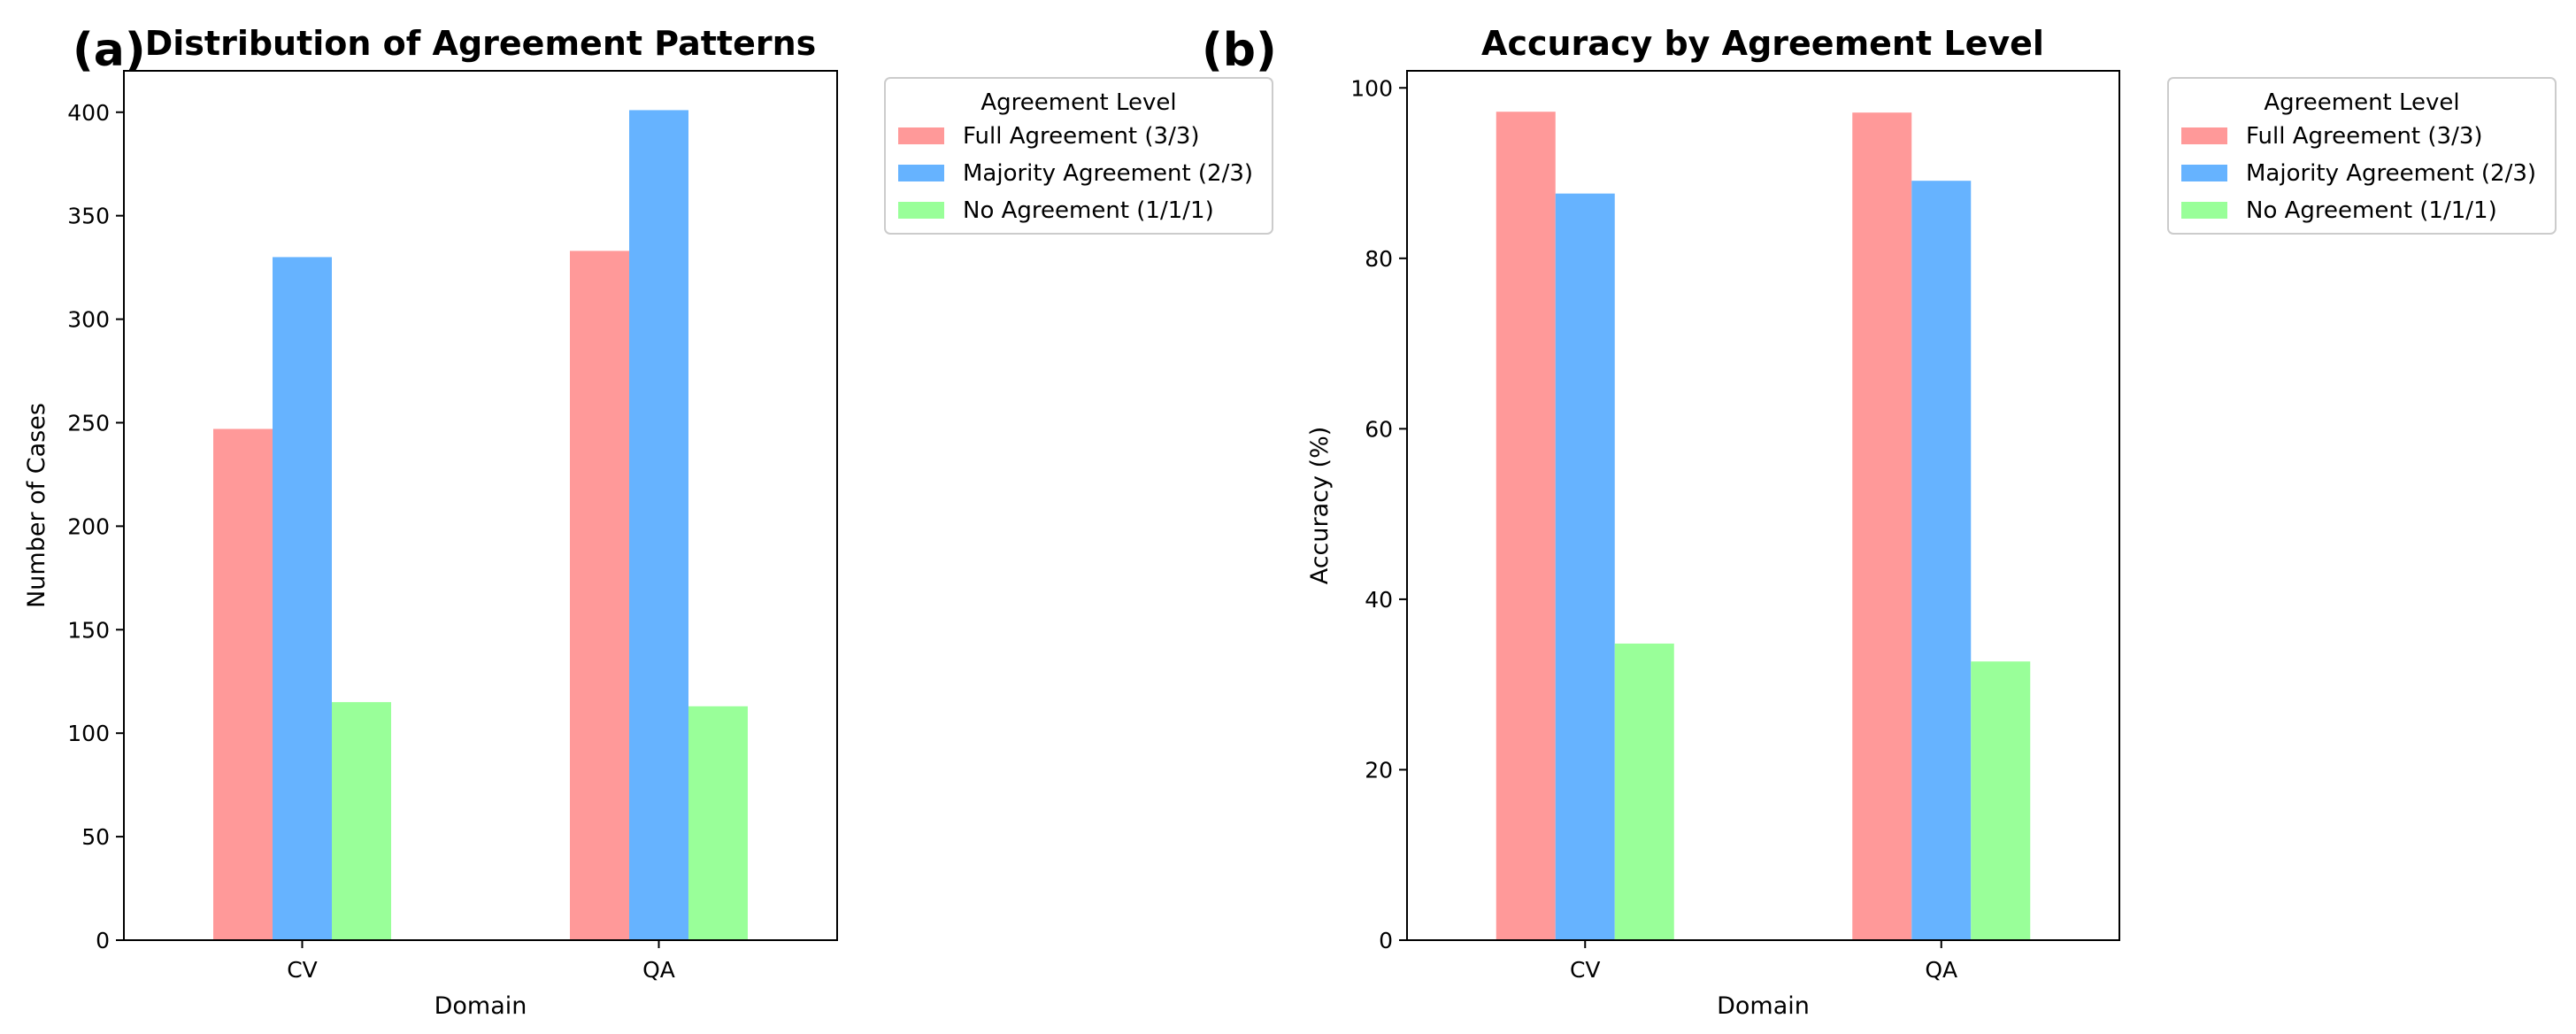  Describe the element at coordinates (1379, 259) in the screenshot. I see `y-tick-label: 80` at that location.